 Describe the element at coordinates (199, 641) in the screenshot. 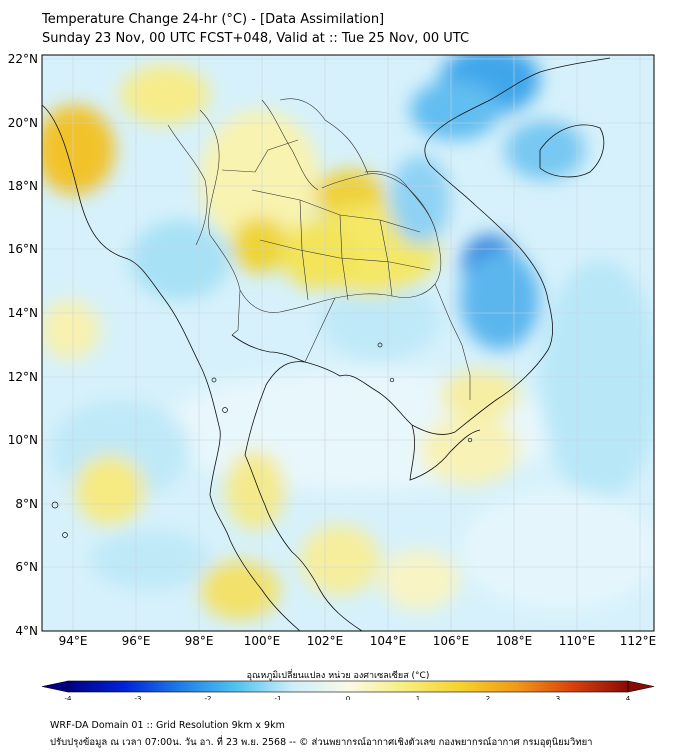

I see `lon-label: 98°E` at that location.